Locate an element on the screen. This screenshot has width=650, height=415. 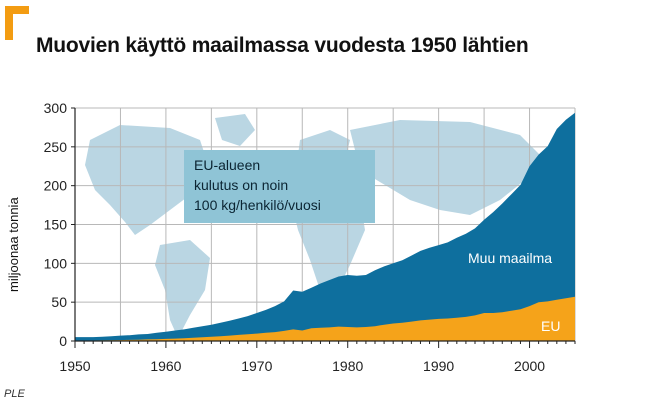
y-tick-label: 250 is located at coordinates (56, 147).